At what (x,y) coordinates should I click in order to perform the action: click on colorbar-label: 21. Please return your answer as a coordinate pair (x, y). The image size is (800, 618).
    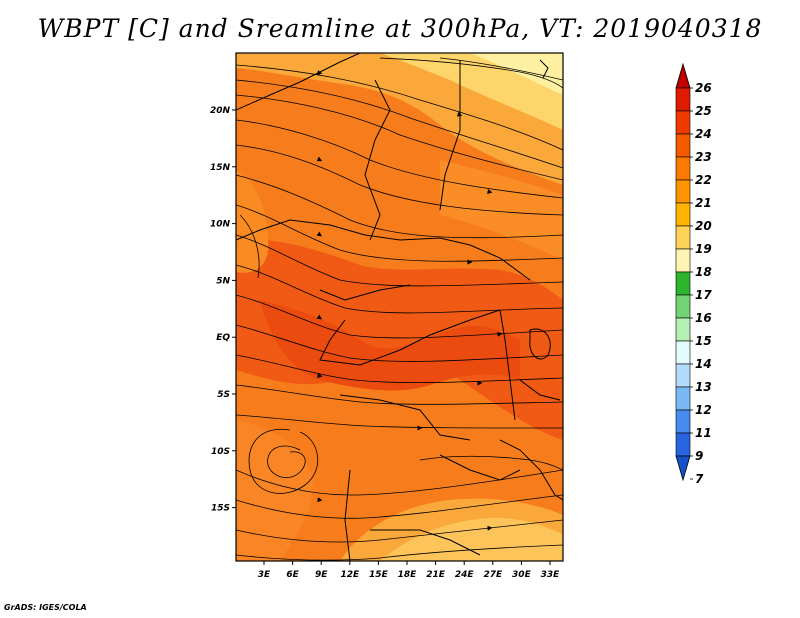
    Looking at the image, I should click on (703, 203).